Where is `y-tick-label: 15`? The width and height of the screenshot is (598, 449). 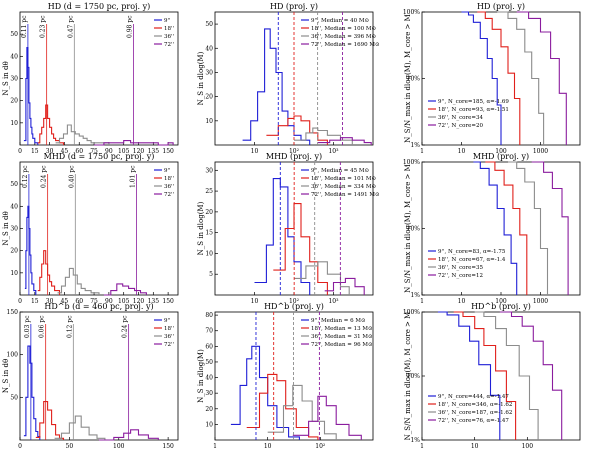
y-tick-label: 15 is located at coordinates (209, 233).